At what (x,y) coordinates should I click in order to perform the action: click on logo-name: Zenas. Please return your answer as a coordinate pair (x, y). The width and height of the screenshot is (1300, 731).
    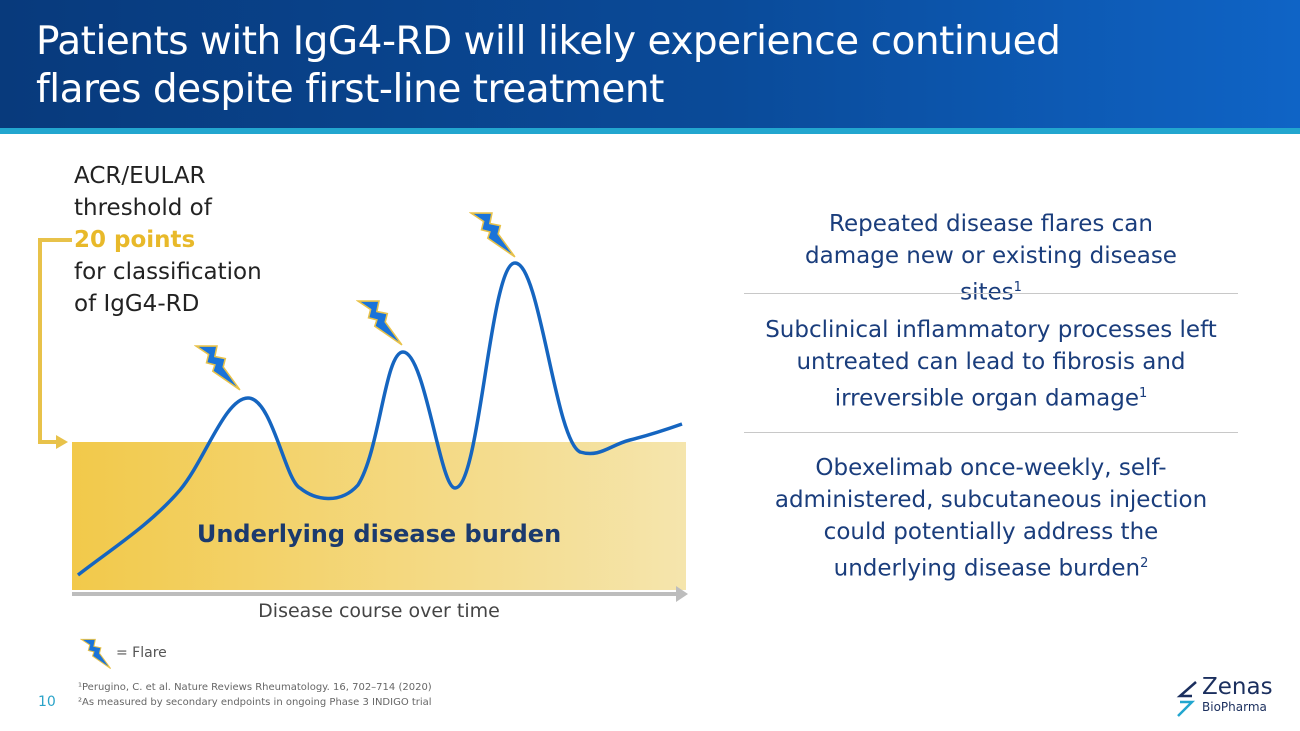
    Looking at the image, I should click on (1237, 687).